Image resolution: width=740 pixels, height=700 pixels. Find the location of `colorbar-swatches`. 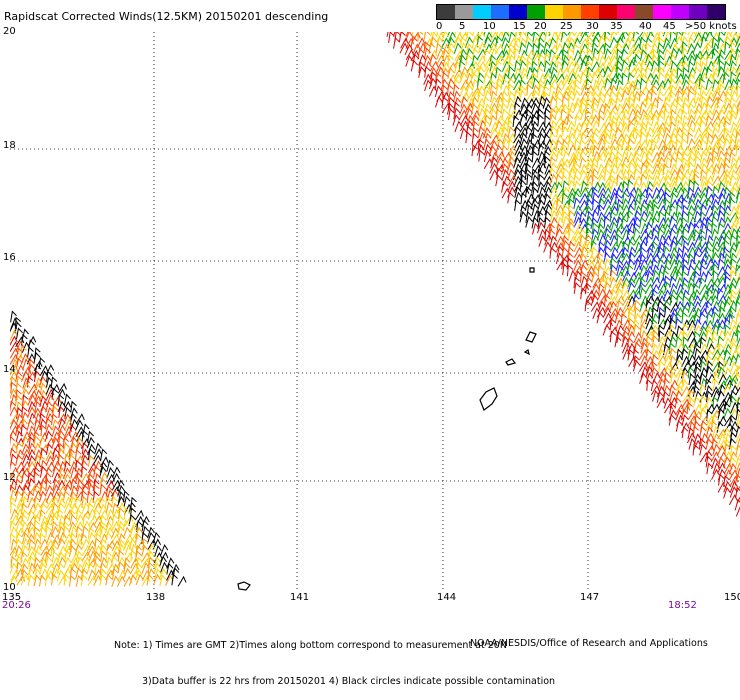

colorbar-swatches is located at coordinates (581, 12).